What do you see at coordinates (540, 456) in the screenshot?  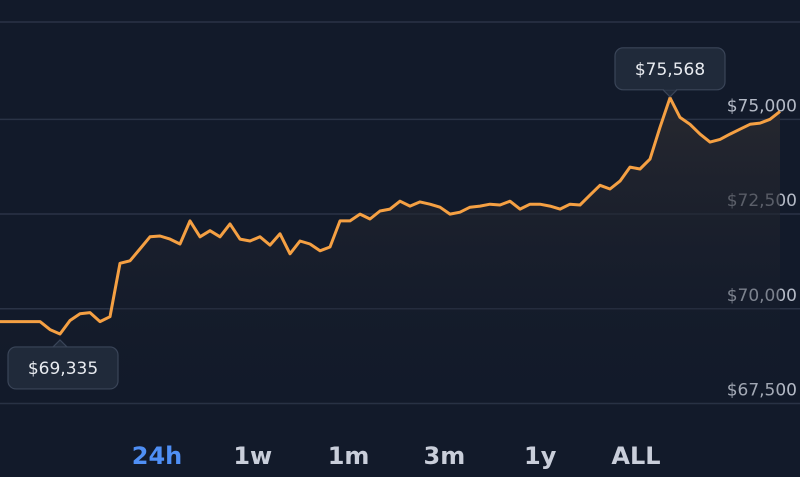 I see `range-button: 1y` at bounding box center [540, 456].